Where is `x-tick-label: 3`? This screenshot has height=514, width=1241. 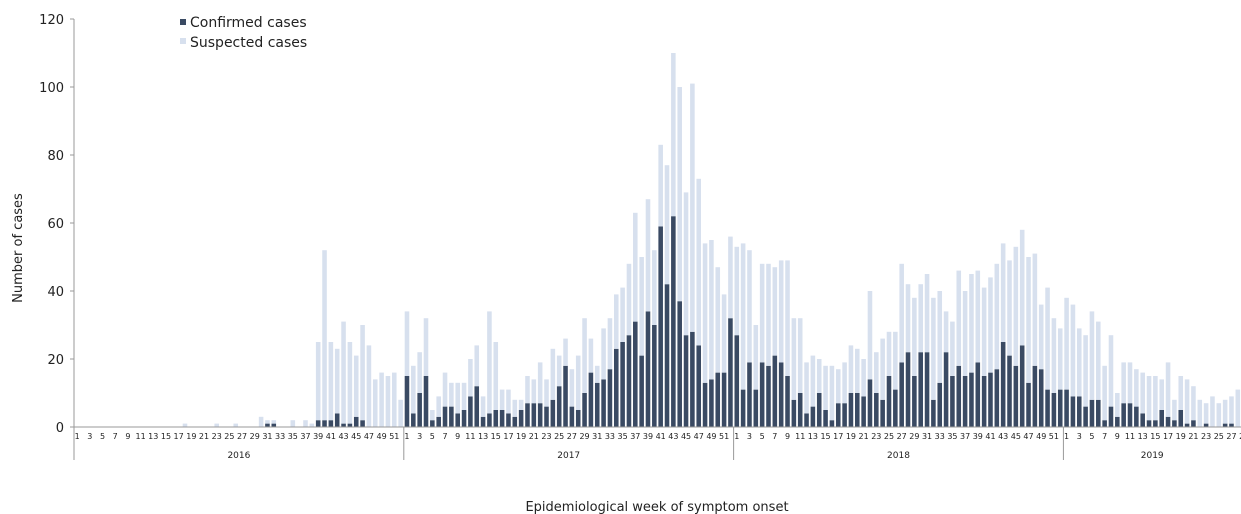
x-tick-label: 3 is located at coordinates (89, 436).